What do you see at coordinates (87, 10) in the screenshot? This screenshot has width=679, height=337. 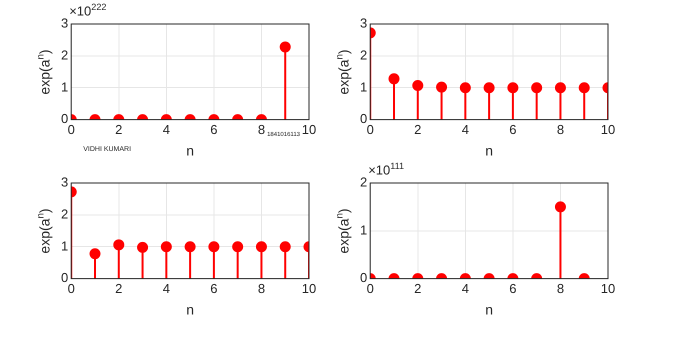 I see `text: ×10$^{222}$` at bounding box center [87, 10].